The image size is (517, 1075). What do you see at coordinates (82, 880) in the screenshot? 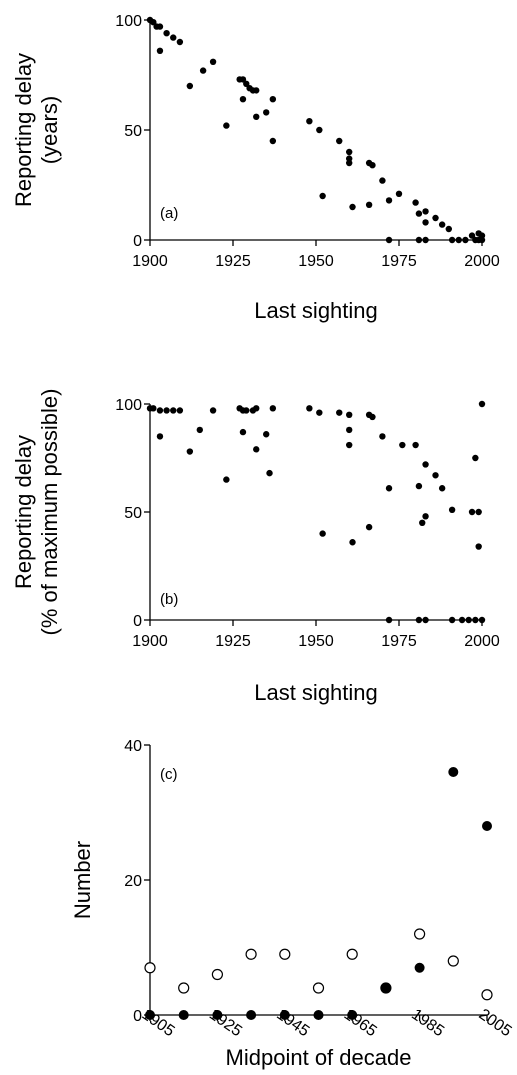
I see `y-axis-title: Number` at bounding box center [82, 880].